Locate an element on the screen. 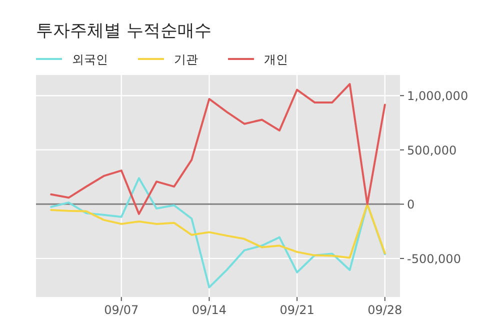 The height and width of the screenshot is (323, 500). y-tick-label: 0 is located at coordinates (411, 205).